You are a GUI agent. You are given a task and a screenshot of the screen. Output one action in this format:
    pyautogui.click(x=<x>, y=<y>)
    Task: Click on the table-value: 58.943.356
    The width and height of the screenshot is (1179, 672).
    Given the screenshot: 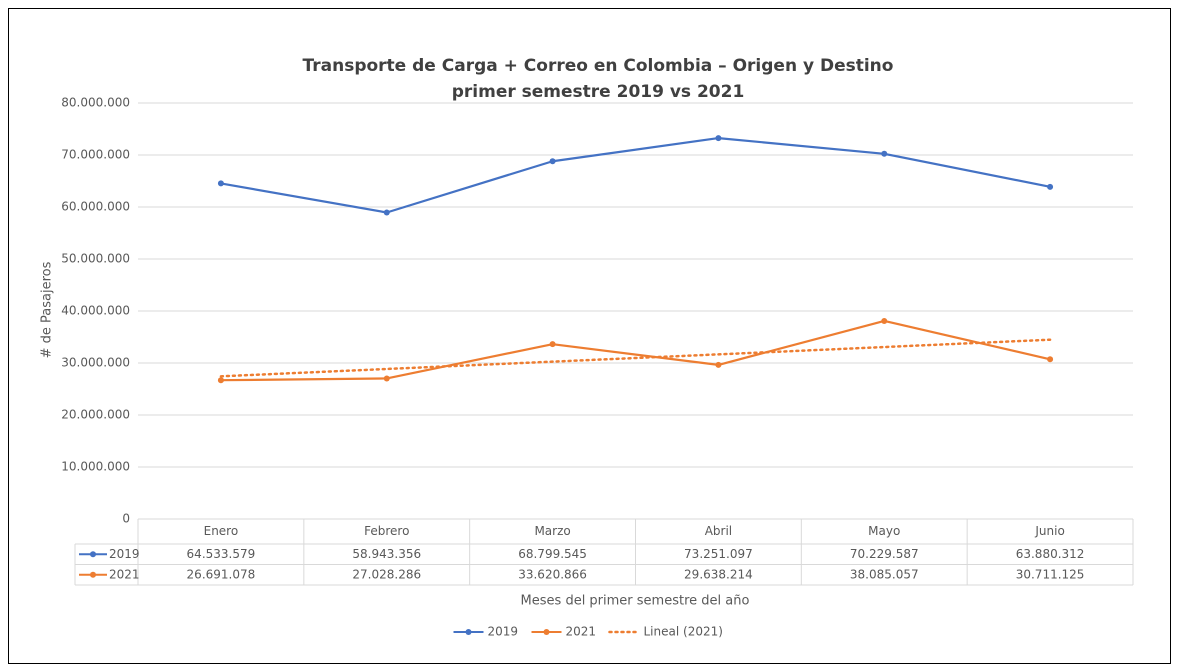 What is the action you would take?
    pyautogui.click(x=386, y=554)
    